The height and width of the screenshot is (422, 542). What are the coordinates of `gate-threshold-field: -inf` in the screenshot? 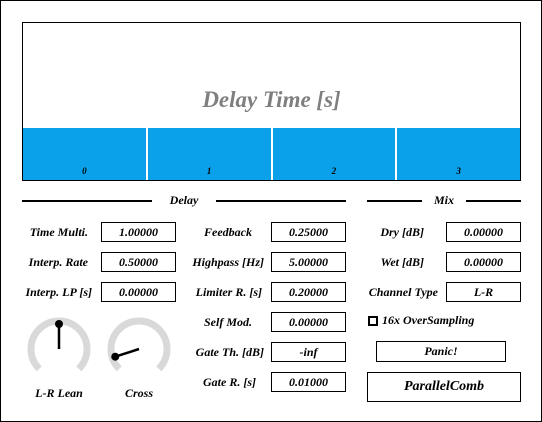 It's located at (308, 352).